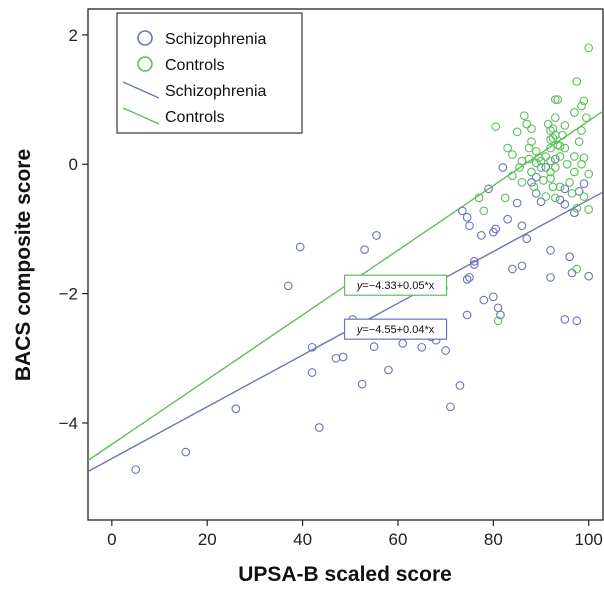  Describe the element at coordinates (73, 164) in the screenshot. I see `y-tick-label: 0` at that location.